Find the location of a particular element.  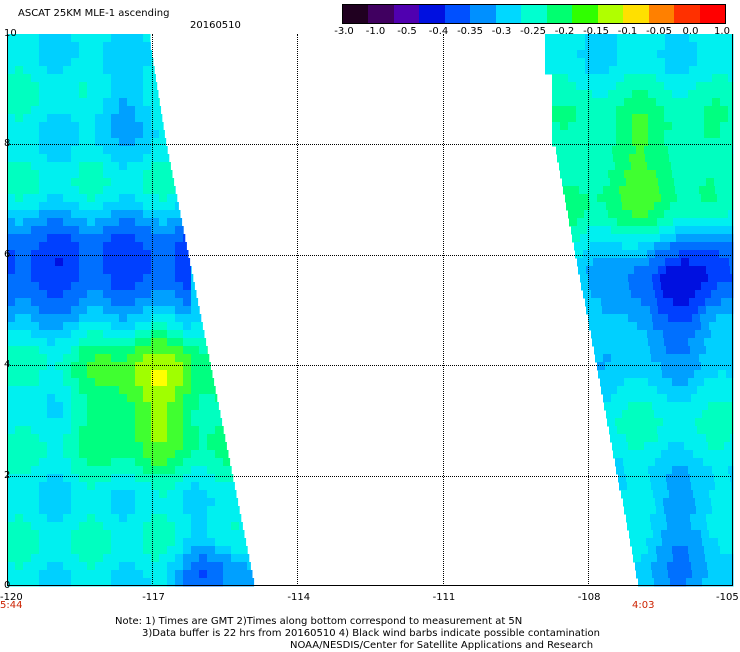

grid-line-horizontal is located at coordinates (370, 476).